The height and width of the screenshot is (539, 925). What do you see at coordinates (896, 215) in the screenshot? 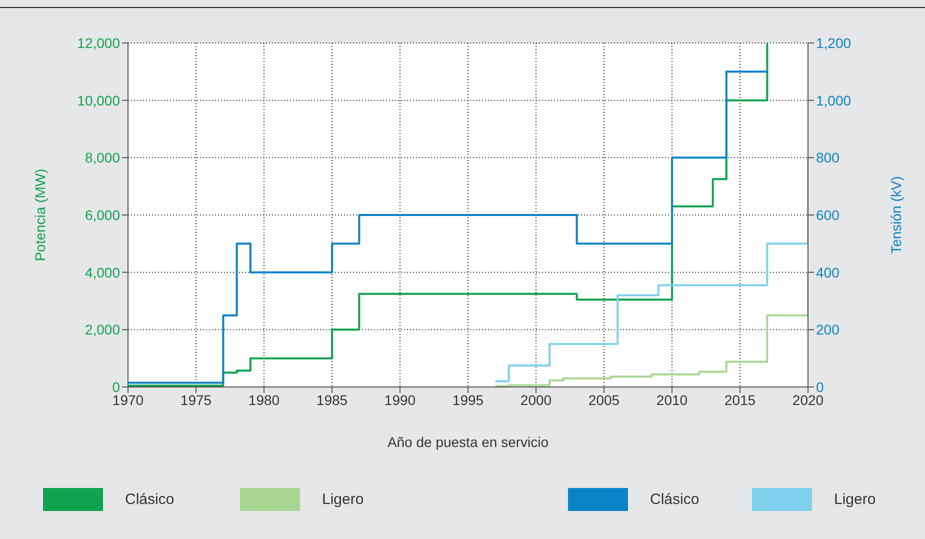
I see `y2-axis-title: Tensión (kV)` at bounding box center [896, 215].